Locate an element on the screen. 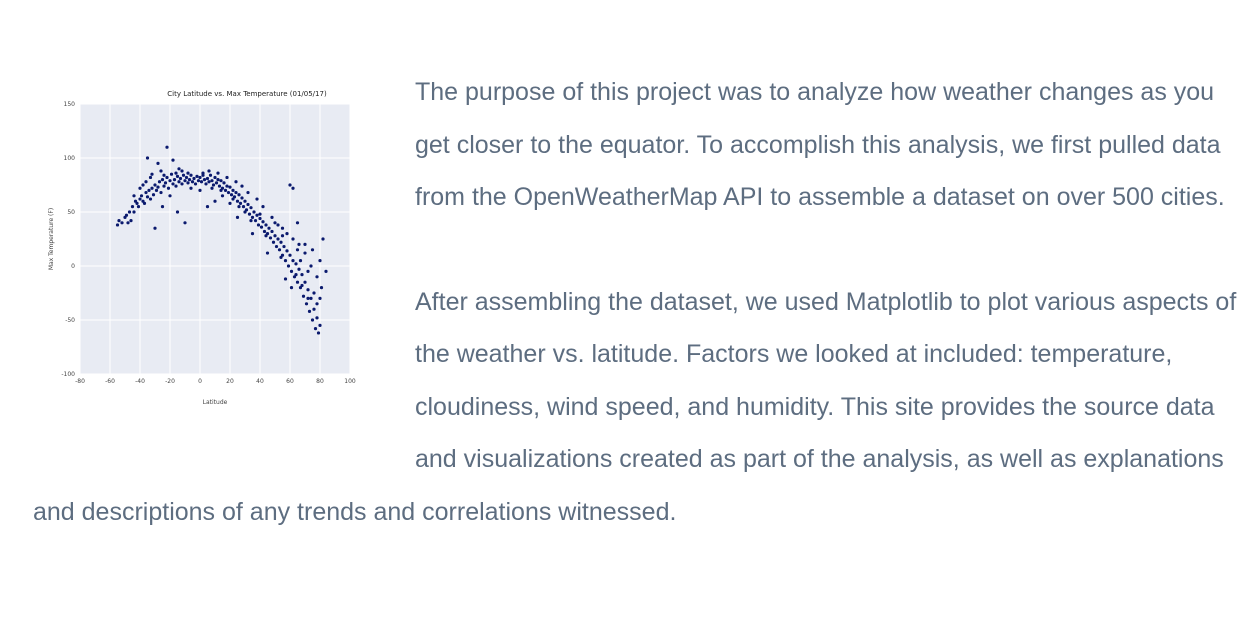  y-tick-label: 150 is located at coordinates (70, 104).